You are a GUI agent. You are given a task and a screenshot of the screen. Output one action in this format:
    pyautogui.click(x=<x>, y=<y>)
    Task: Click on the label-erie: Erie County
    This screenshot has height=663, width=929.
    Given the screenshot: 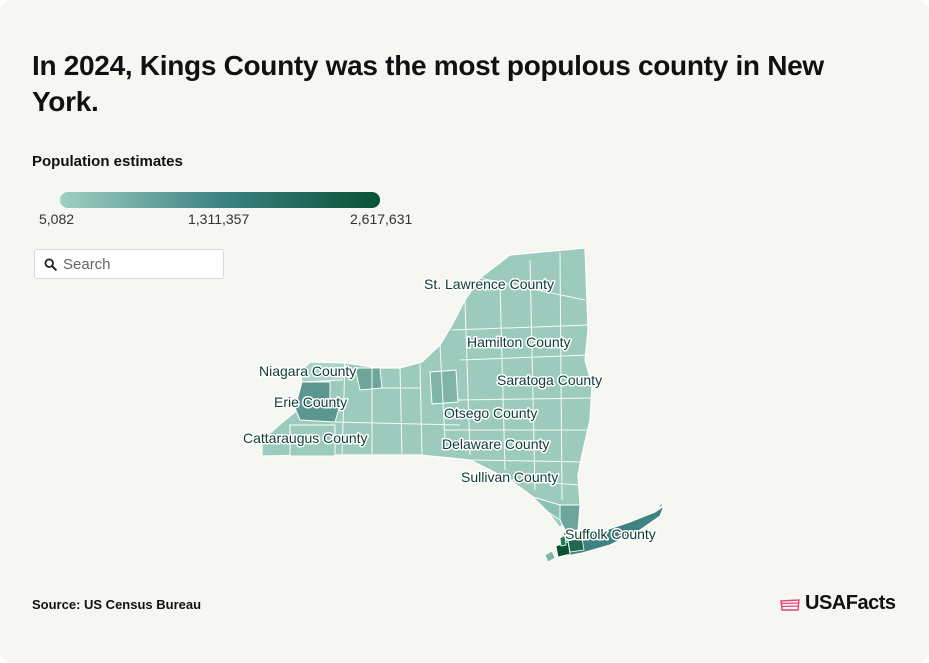 What is the action you would take?
    pyautogui.click(x=310, y=402)
    